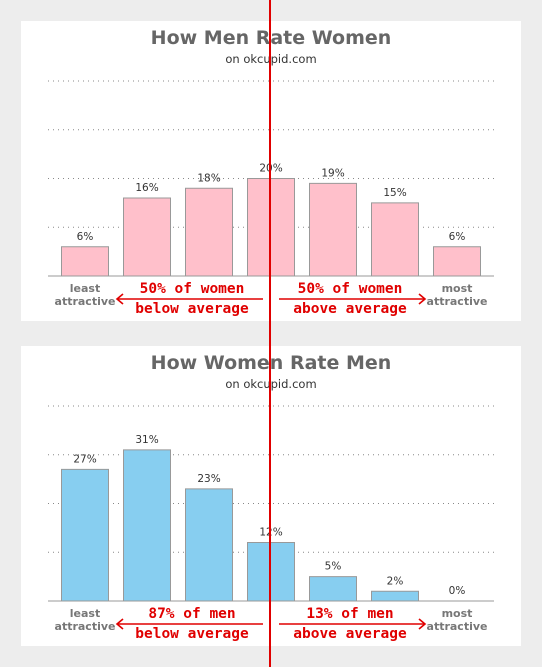 The height and width of the screenshot is (667, 542). I want to click on data-label: 23%, so click(208, 479).